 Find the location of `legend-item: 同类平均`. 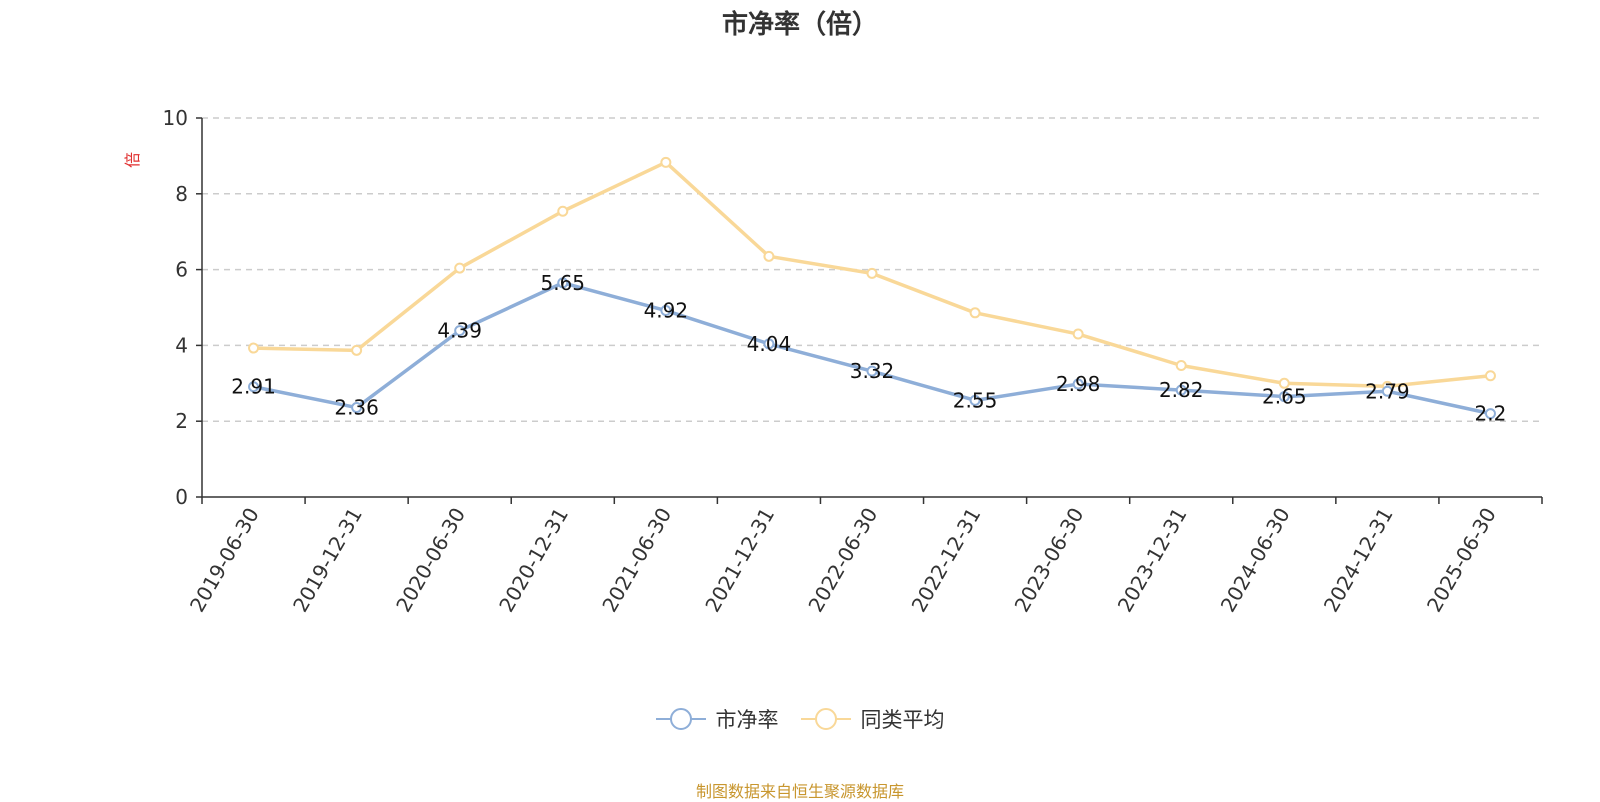

legend-item: 同类平均 is located at coordinates (872, 719).